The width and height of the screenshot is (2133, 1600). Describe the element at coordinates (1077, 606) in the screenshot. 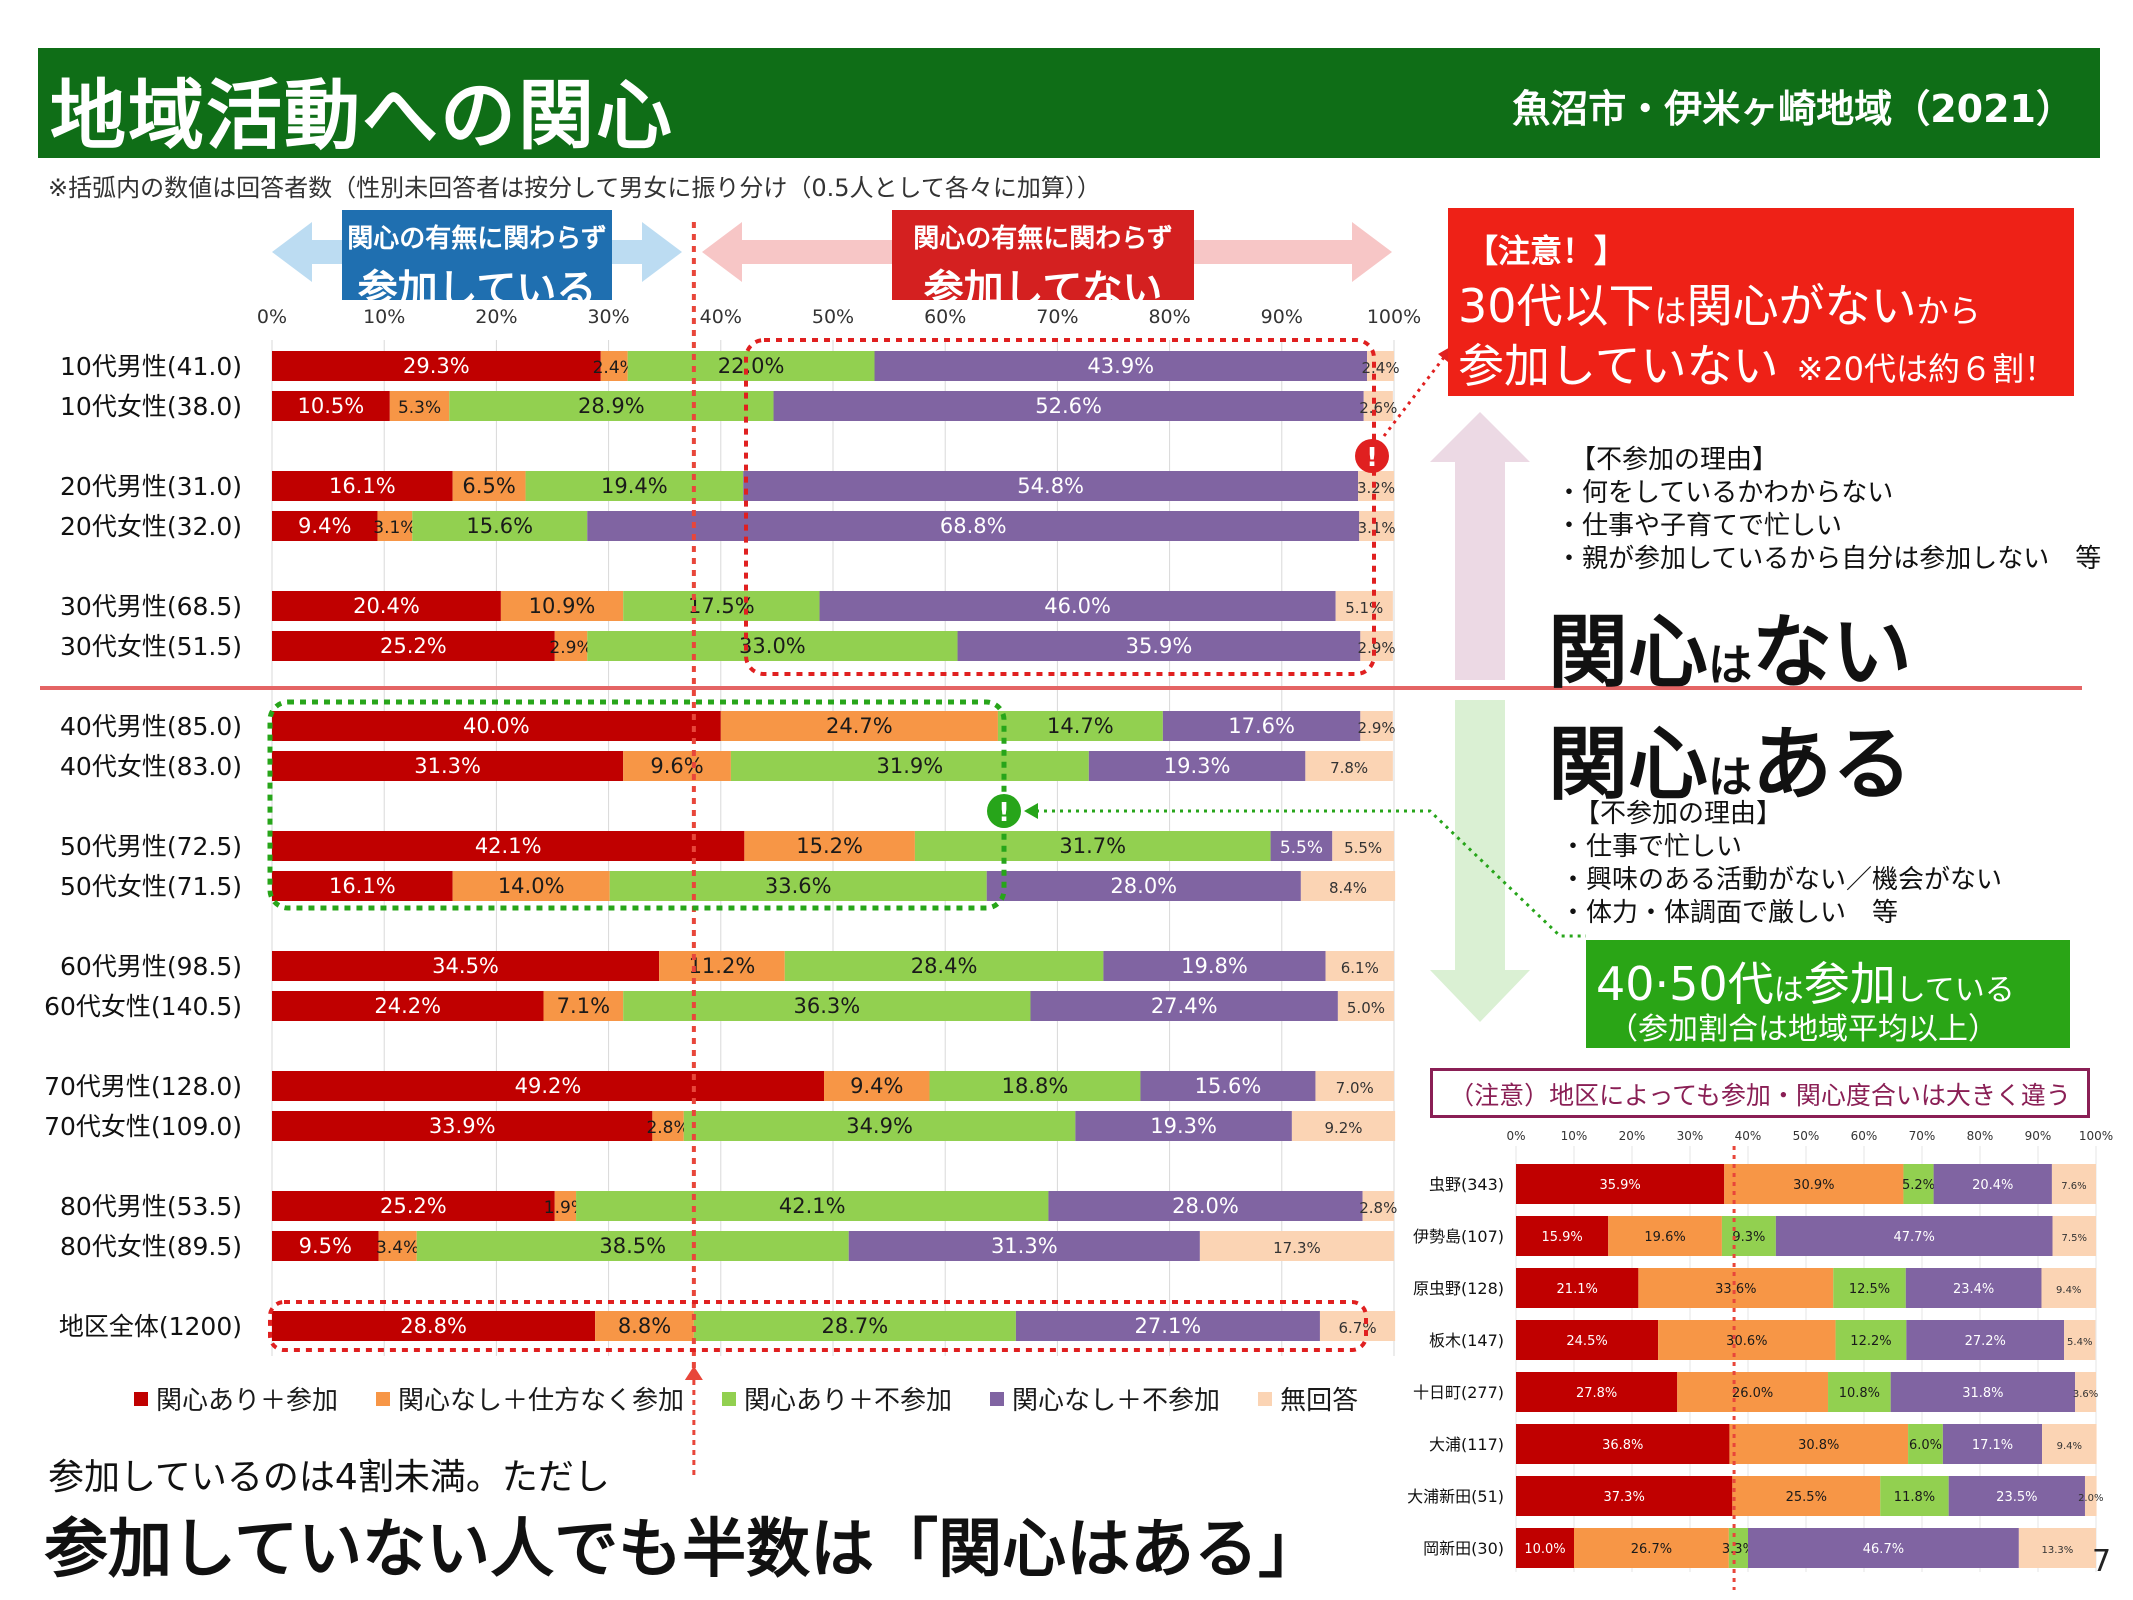

I see `data-label: 46.0%` at that location.